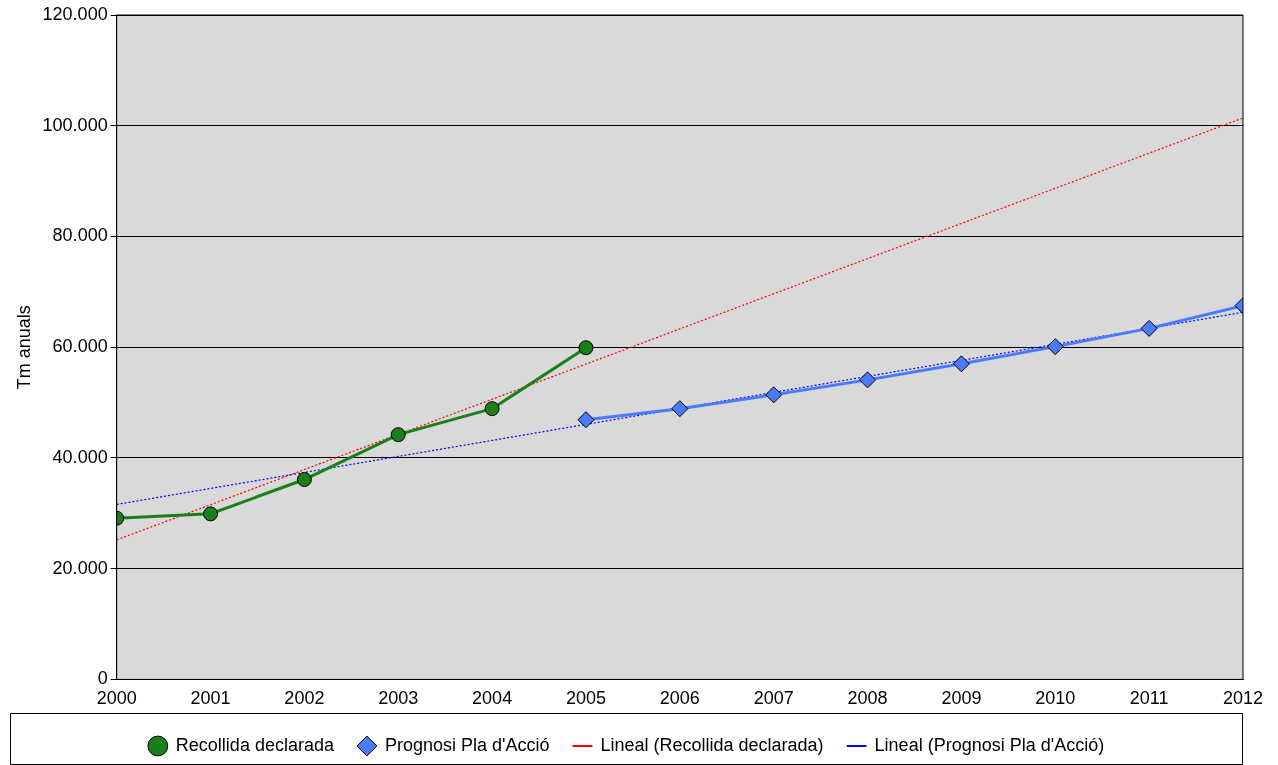  Describe the element at coordinates (467, 744) in the screenshot. I see `legend-label: Prognosi Pla d'Acció` at that location.